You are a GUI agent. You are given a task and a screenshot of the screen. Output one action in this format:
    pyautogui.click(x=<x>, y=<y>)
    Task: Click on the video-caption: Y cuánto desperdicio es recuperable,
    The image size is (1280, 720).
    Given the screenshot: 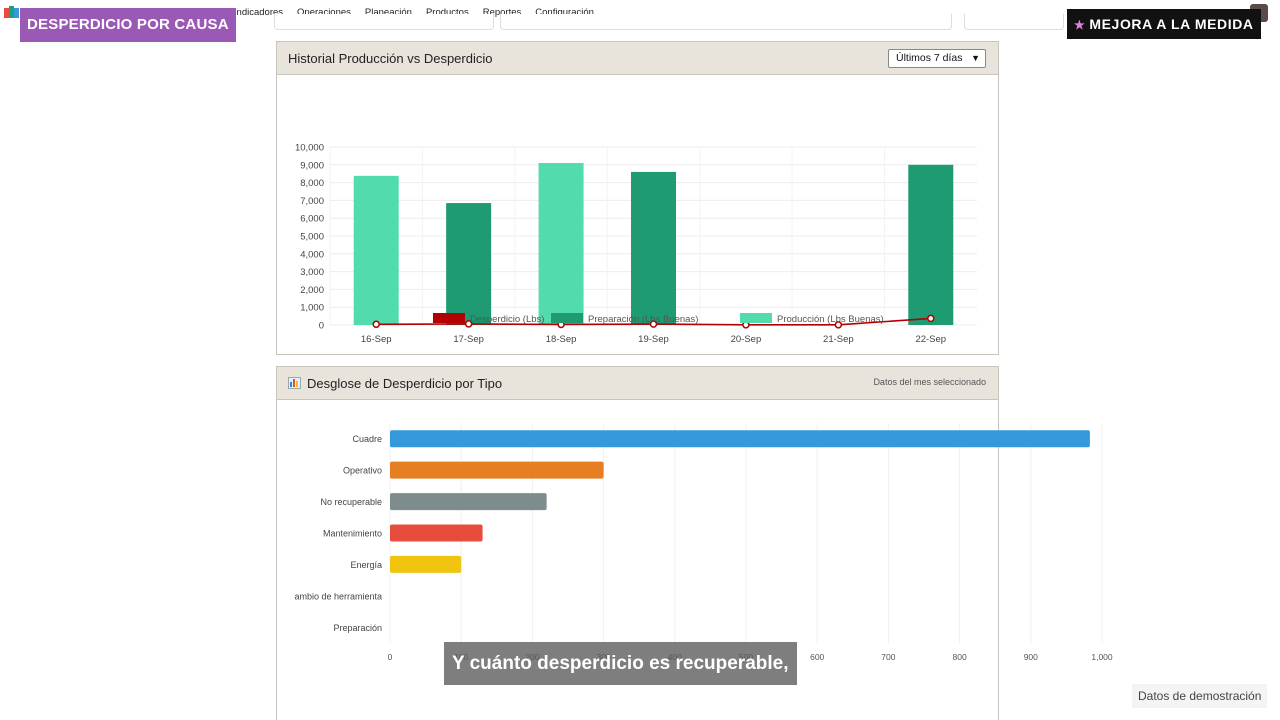 What is the action you would take?
    pyautogui.click(x=620, y=663)
    